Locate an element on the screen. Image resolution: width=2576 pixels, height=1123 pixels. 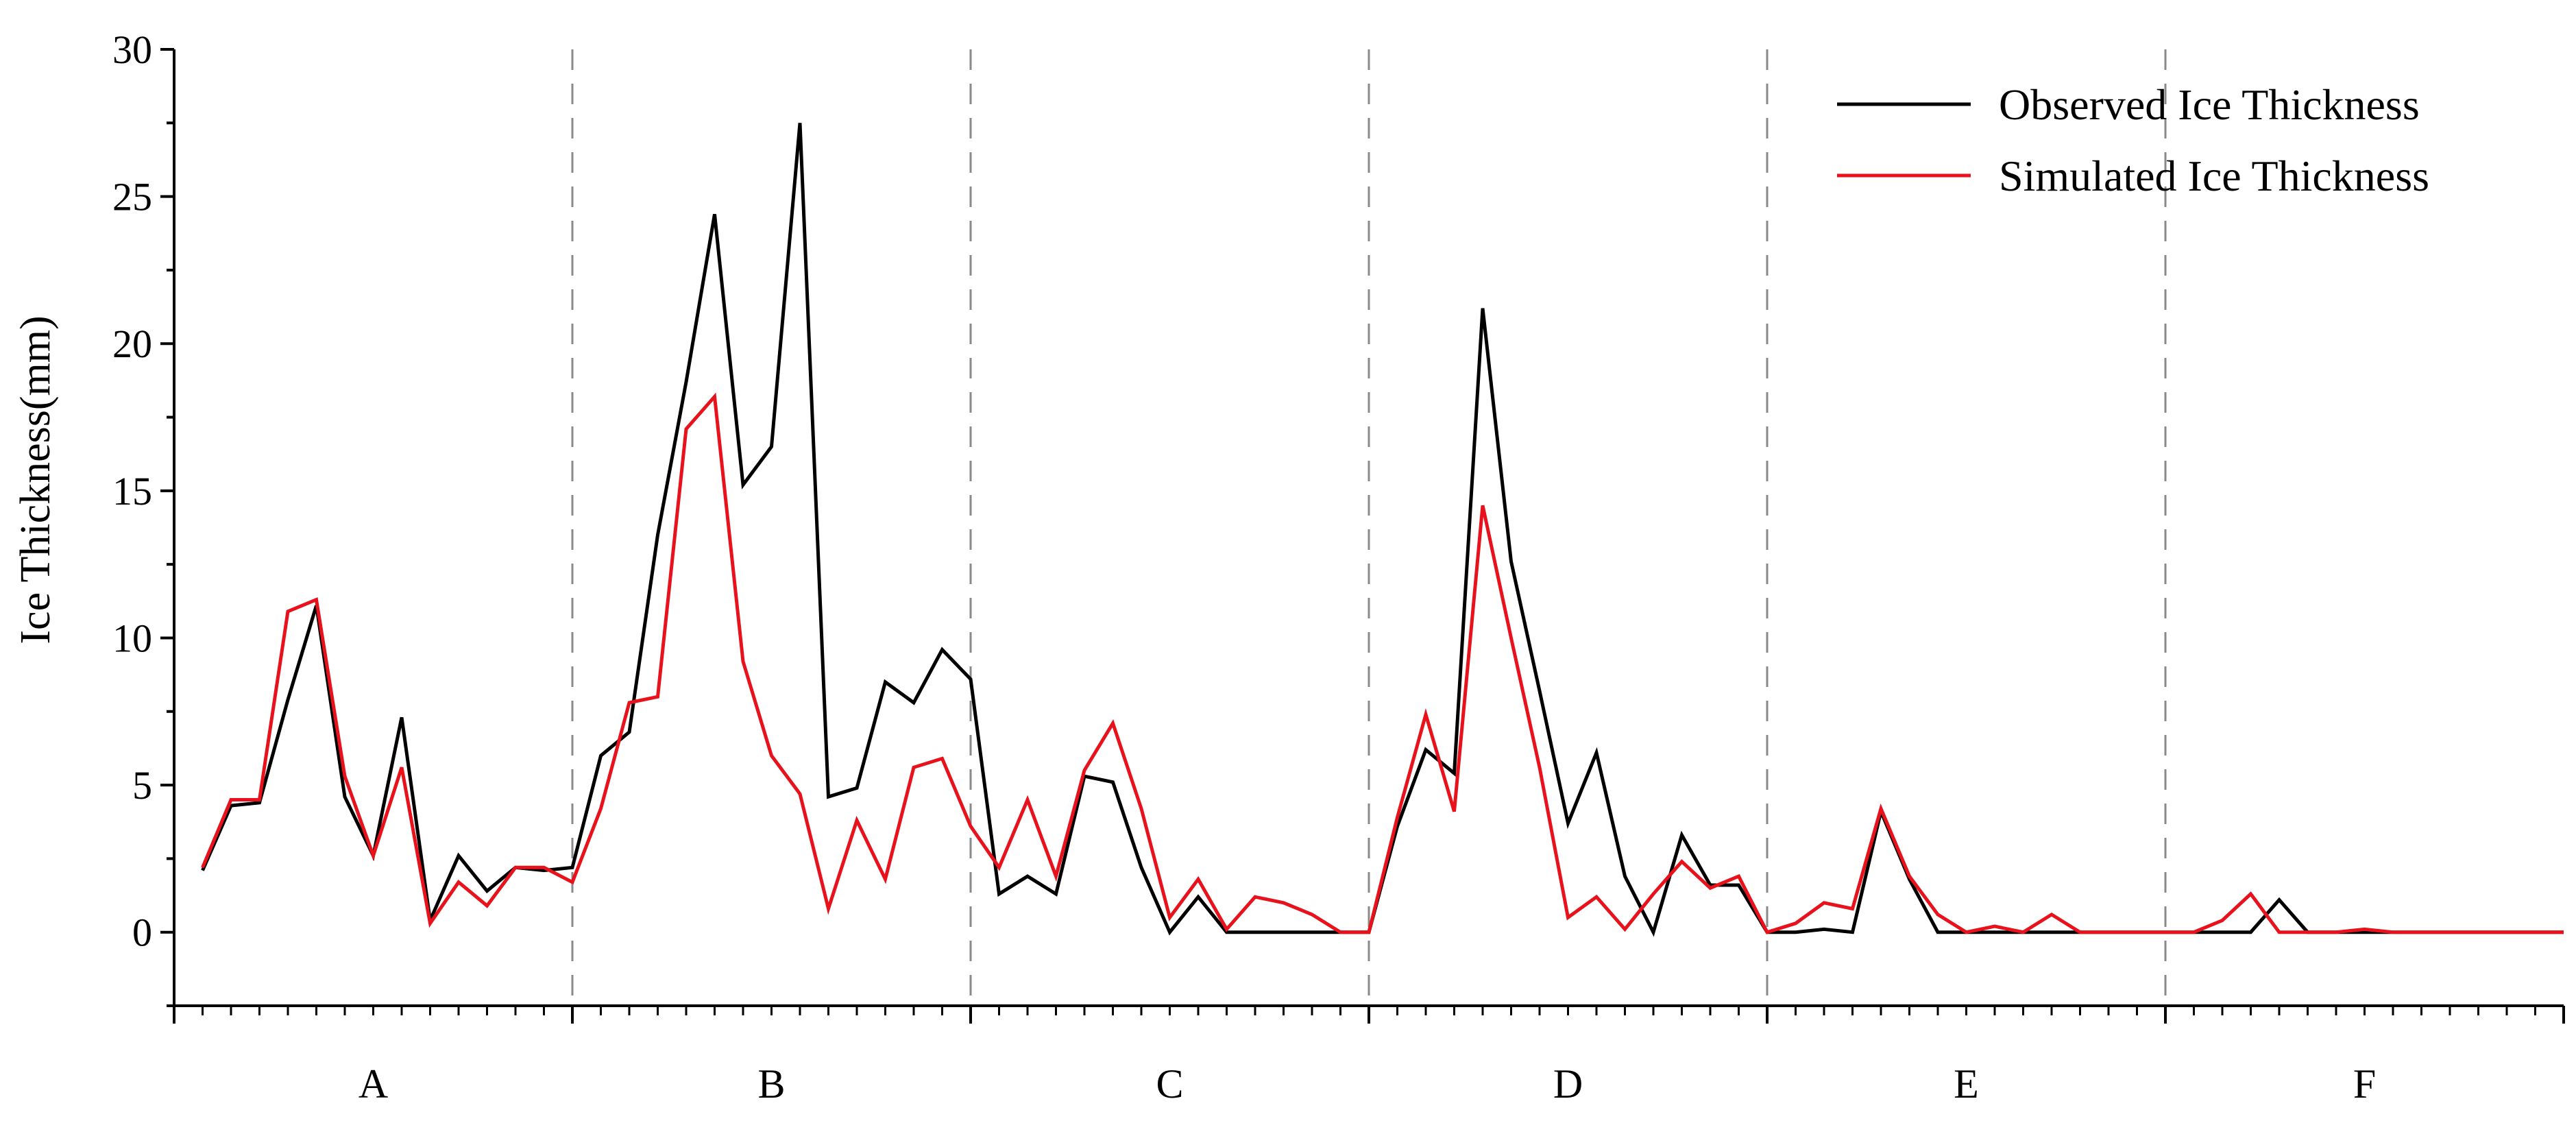
x-group-label: F is located at coordinates (2364, 1084).